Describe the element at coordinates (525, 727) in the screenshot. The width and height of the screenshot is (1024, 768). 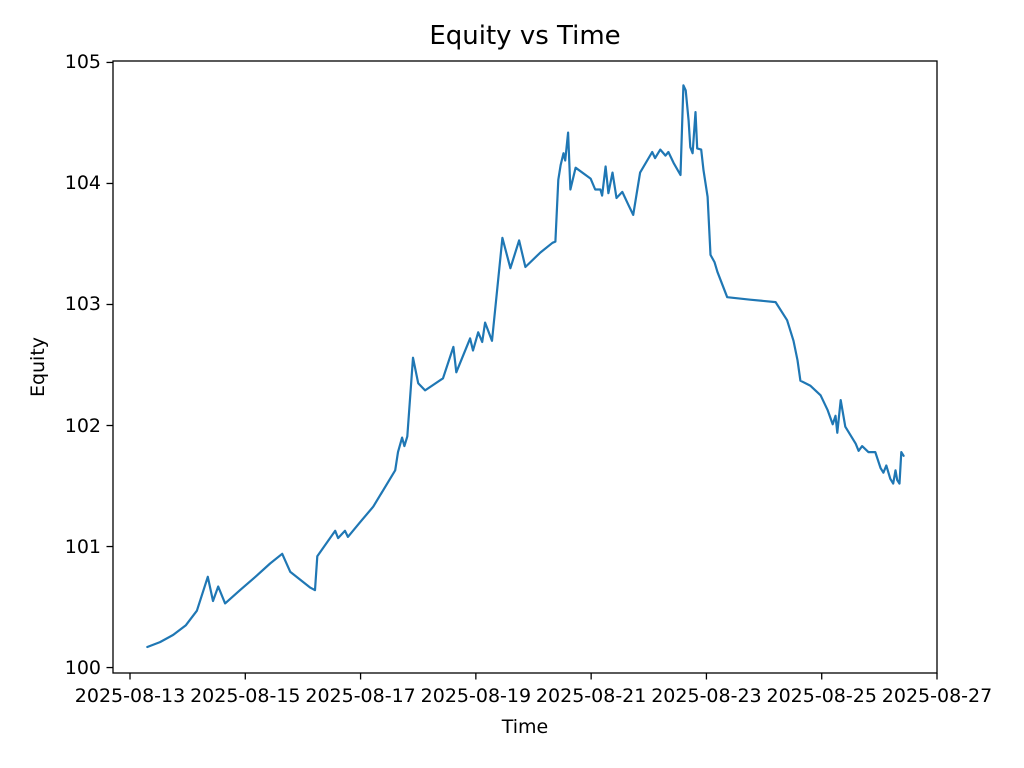
I see `x-axis-label: Time` at that location.